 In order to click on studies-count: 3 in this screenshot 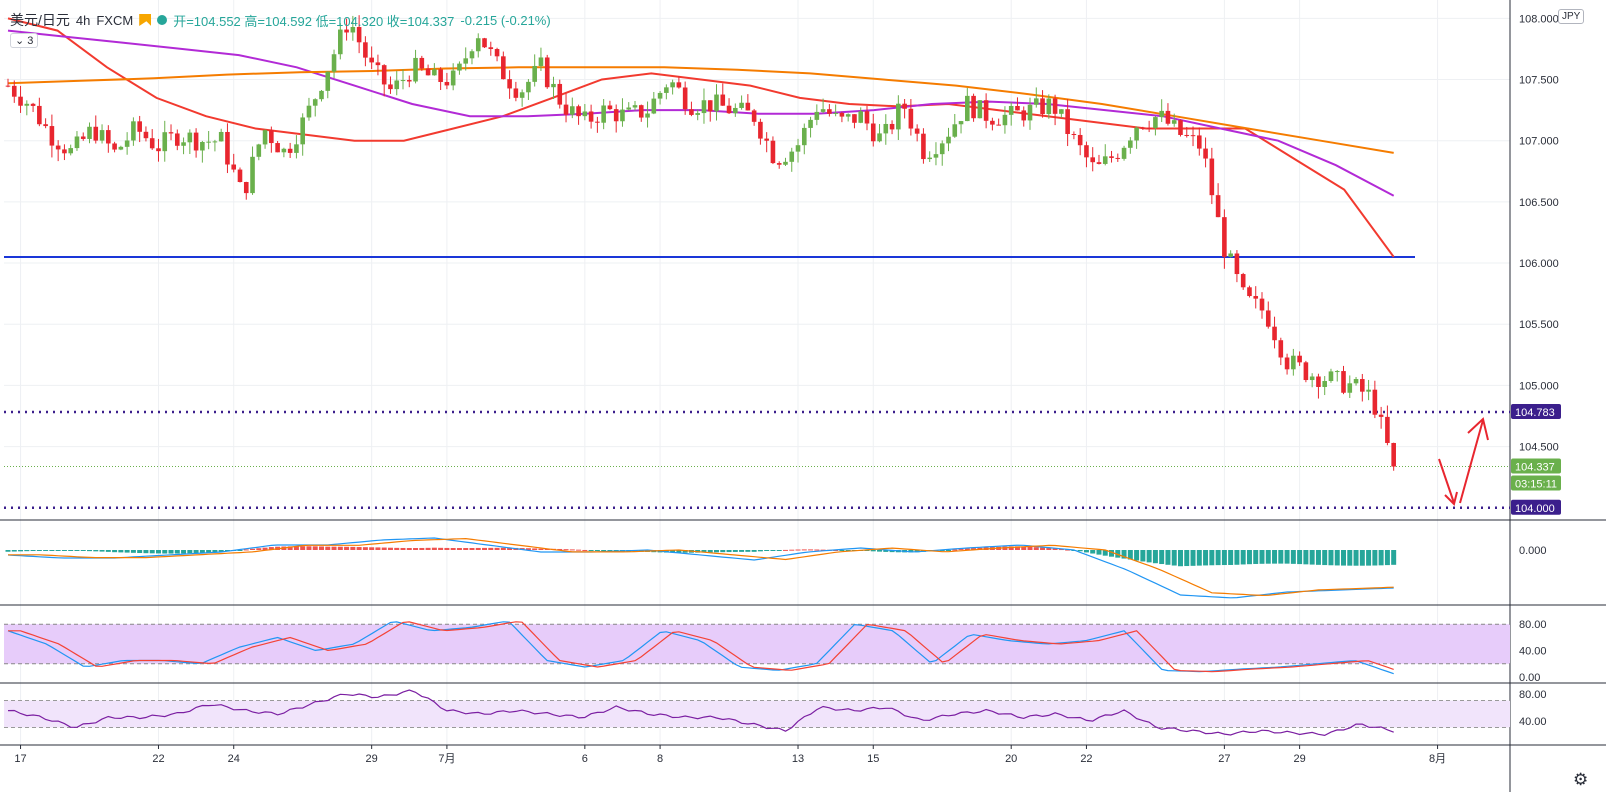, I will do `click(30, 41)`.